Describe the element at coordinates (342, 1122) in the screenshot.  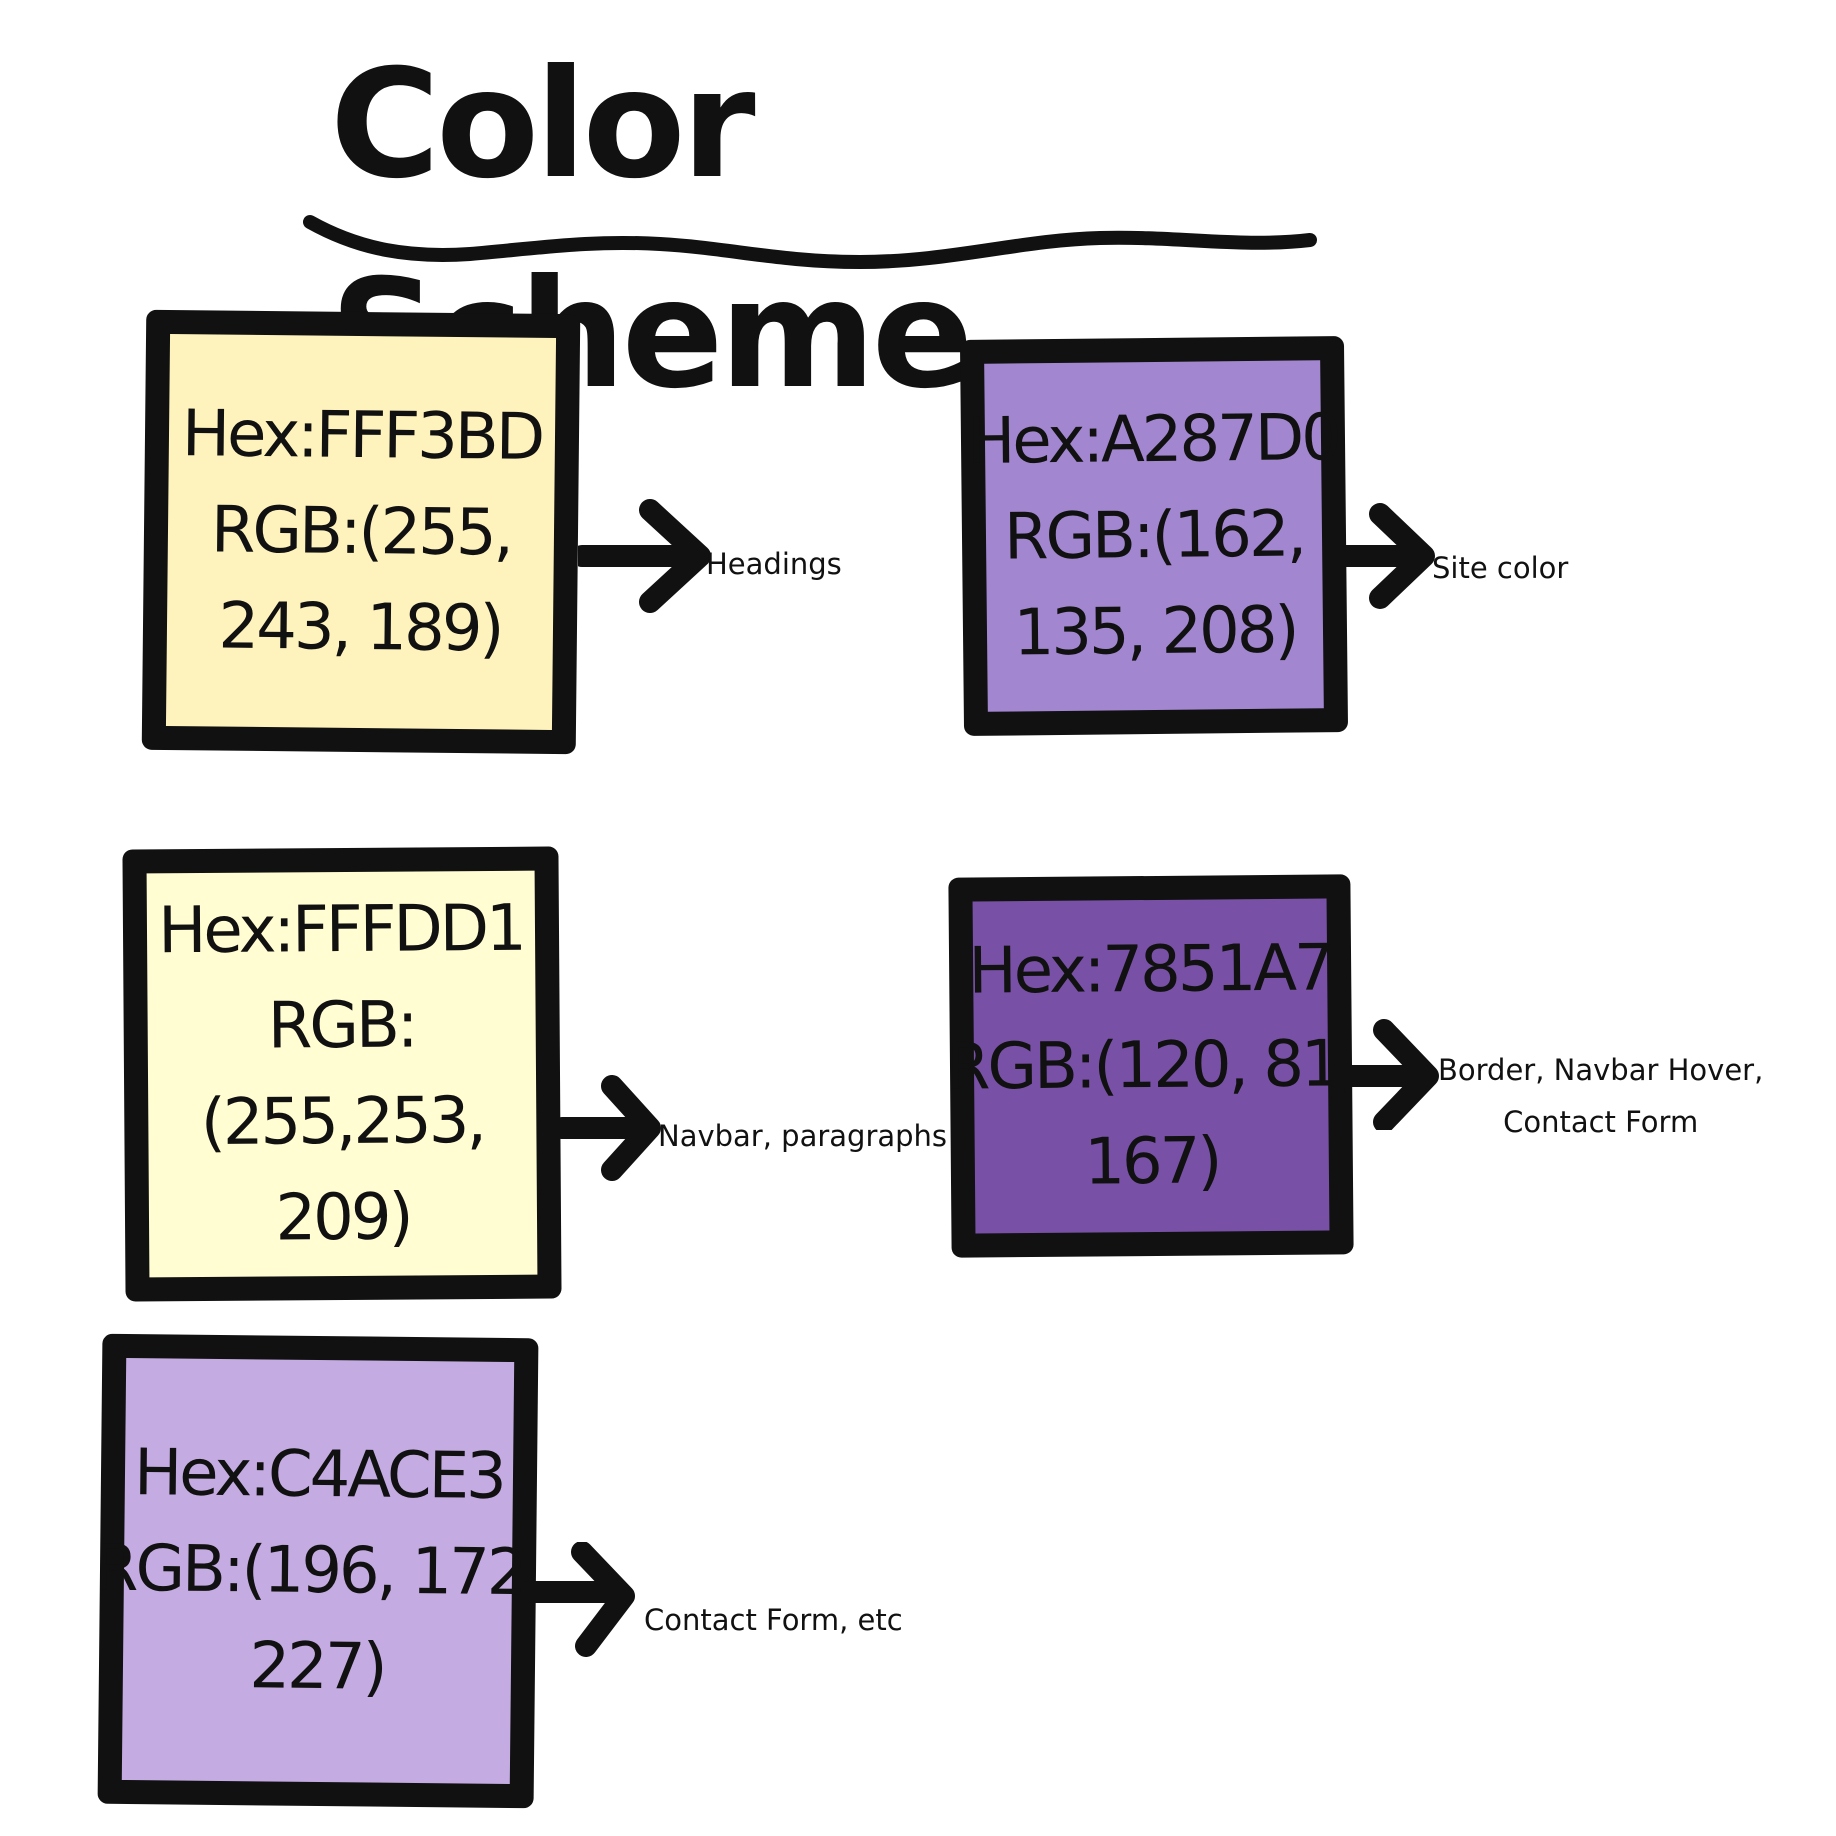
I see `rgb-code: (255,253,` at that location.